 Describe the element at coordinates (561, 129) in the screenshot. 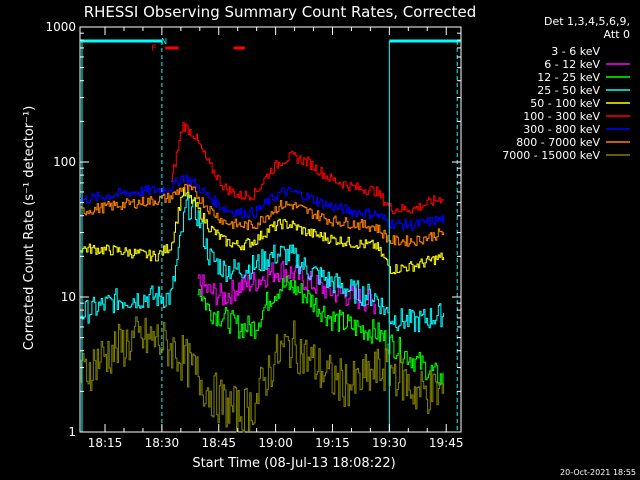

I see `legend-label: 300 - 800 keV` at that location.